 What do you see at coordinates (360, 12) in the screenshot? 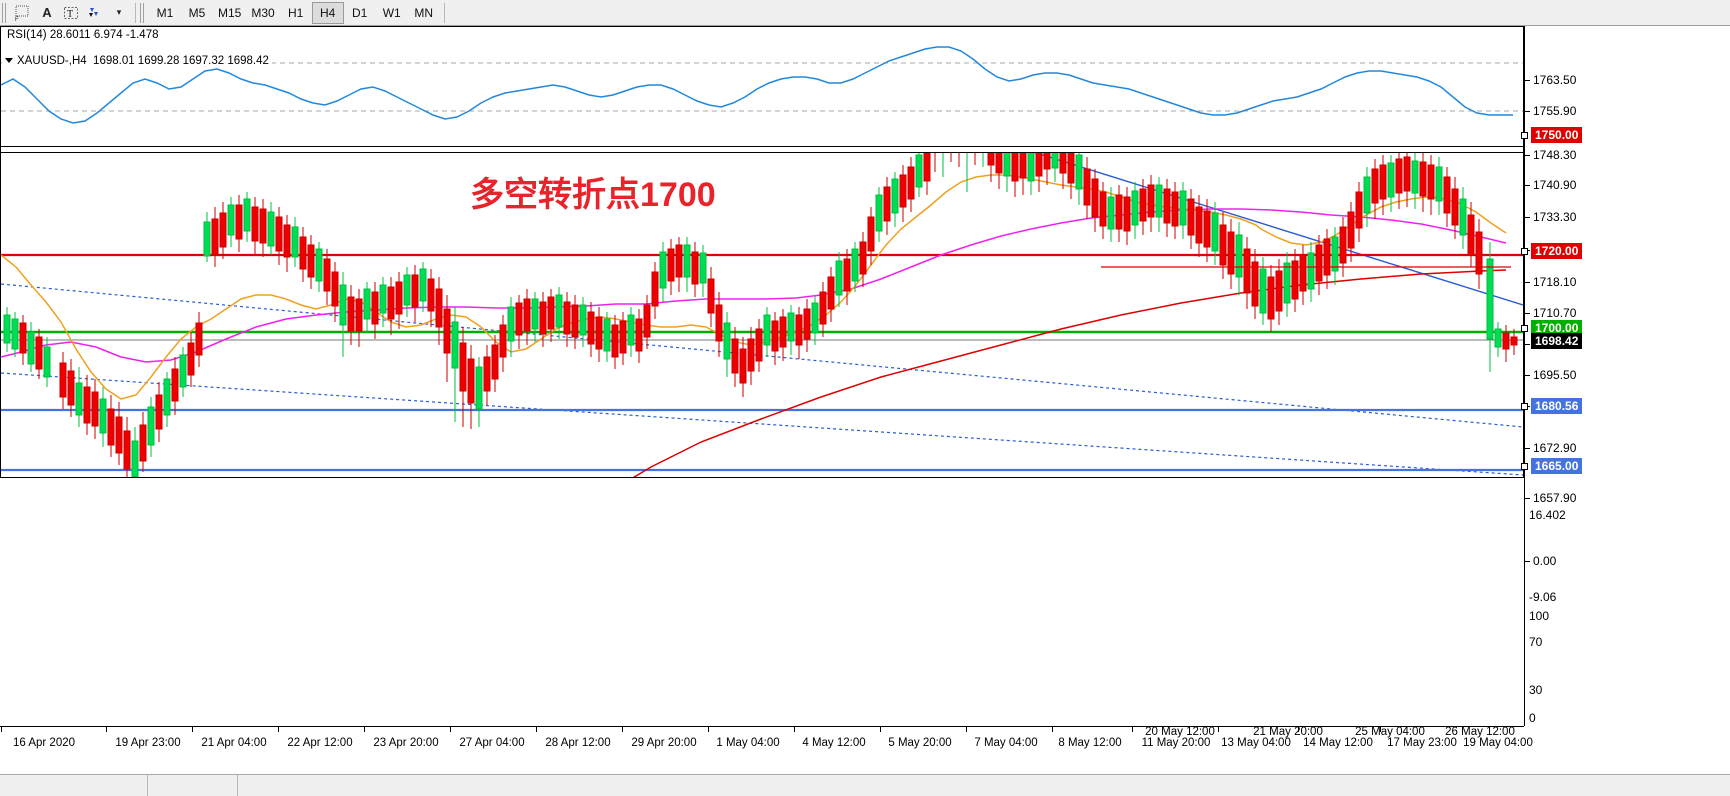
I see `timeframe-d1: D1` at bounding box center [360, 12].